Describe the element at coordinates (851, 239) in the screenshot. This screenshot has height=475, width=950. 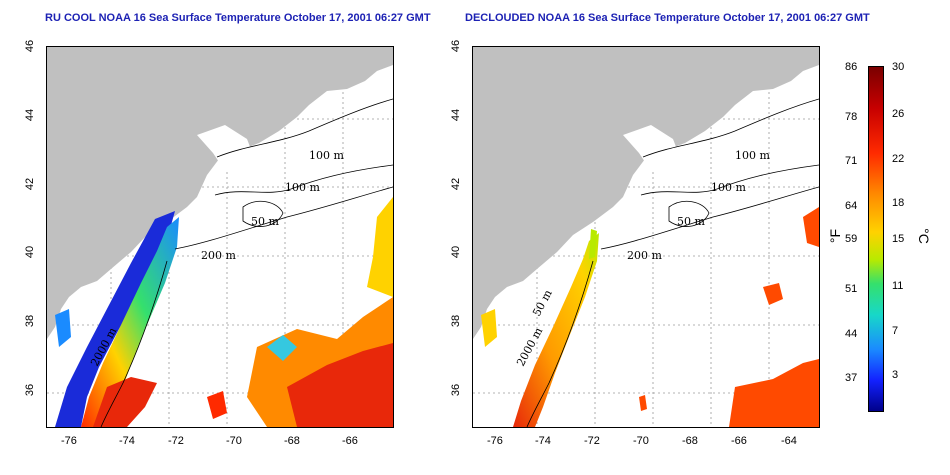
I see `f-tick: 59` at that location.